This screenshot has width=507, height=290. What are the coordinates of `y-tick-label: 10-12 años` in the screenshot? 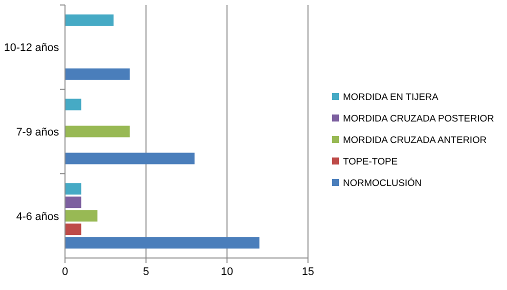 It's located at (32, 48).